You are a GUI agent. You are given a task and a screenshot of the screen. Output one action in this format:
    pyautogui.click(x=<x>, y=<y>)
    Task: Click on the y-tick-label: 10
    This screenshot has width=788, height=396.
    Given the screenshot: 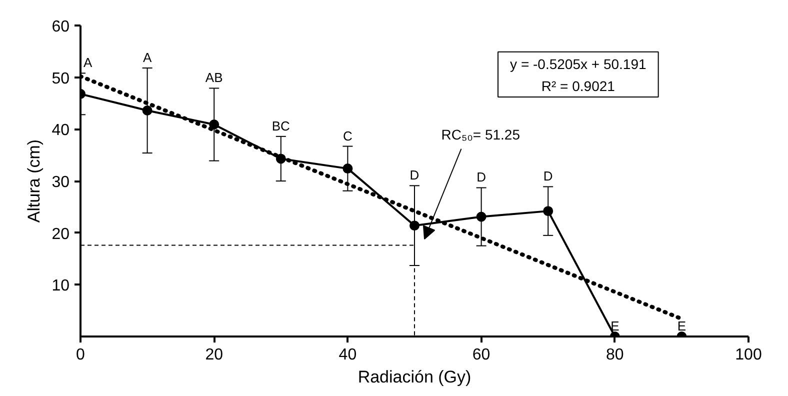 What is the action you would take?
    pyautogui.click(x=61, y=286)
    